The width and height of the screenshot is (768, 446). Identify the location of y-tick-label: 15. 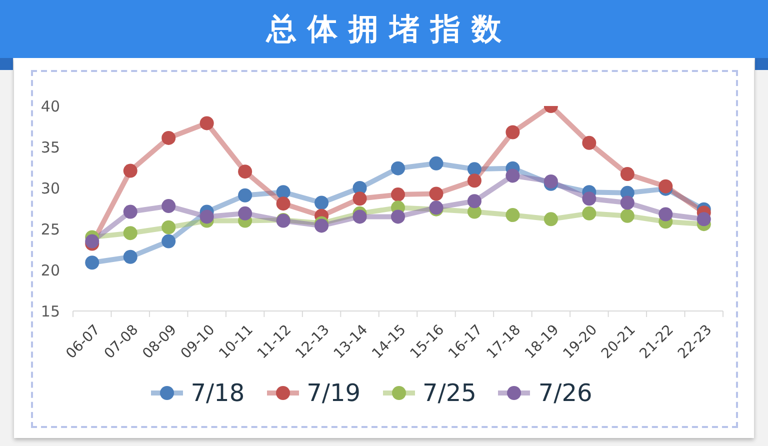
(50, 311).